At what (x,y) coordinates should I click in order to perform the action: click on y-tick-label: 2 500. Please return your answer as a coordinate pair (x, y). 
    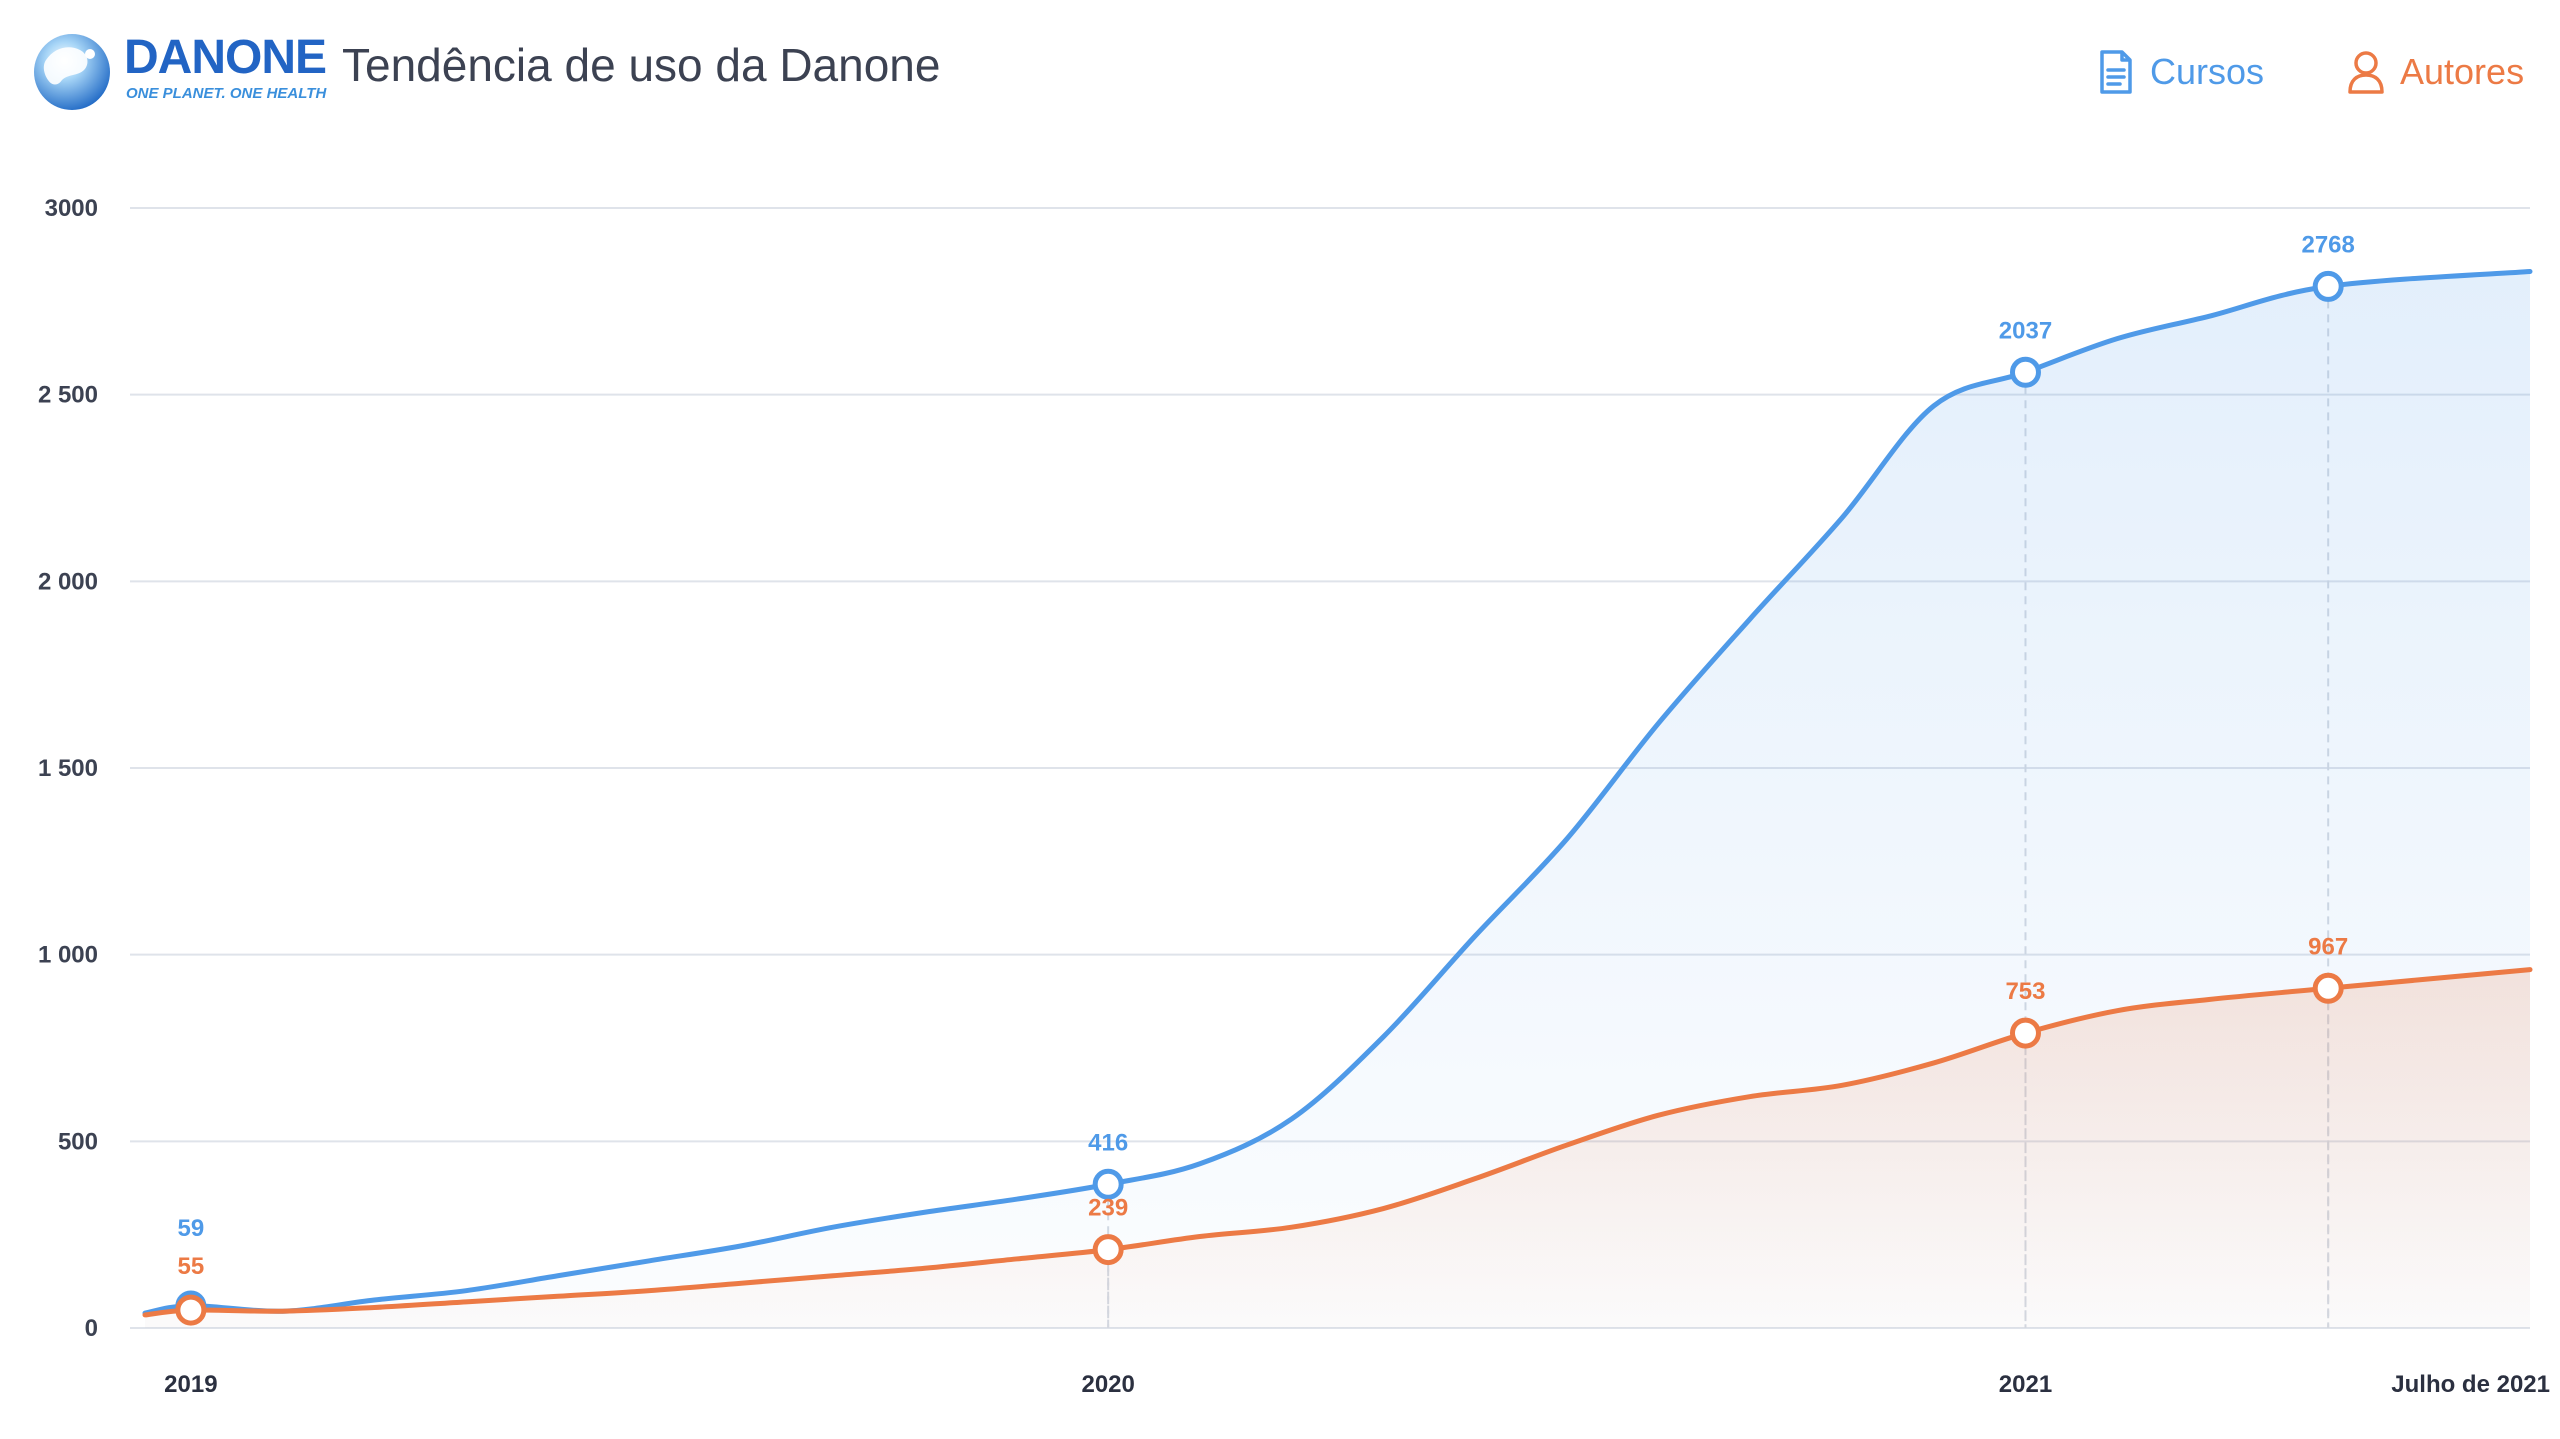
    Looking at the image, I should click on (68, 395).